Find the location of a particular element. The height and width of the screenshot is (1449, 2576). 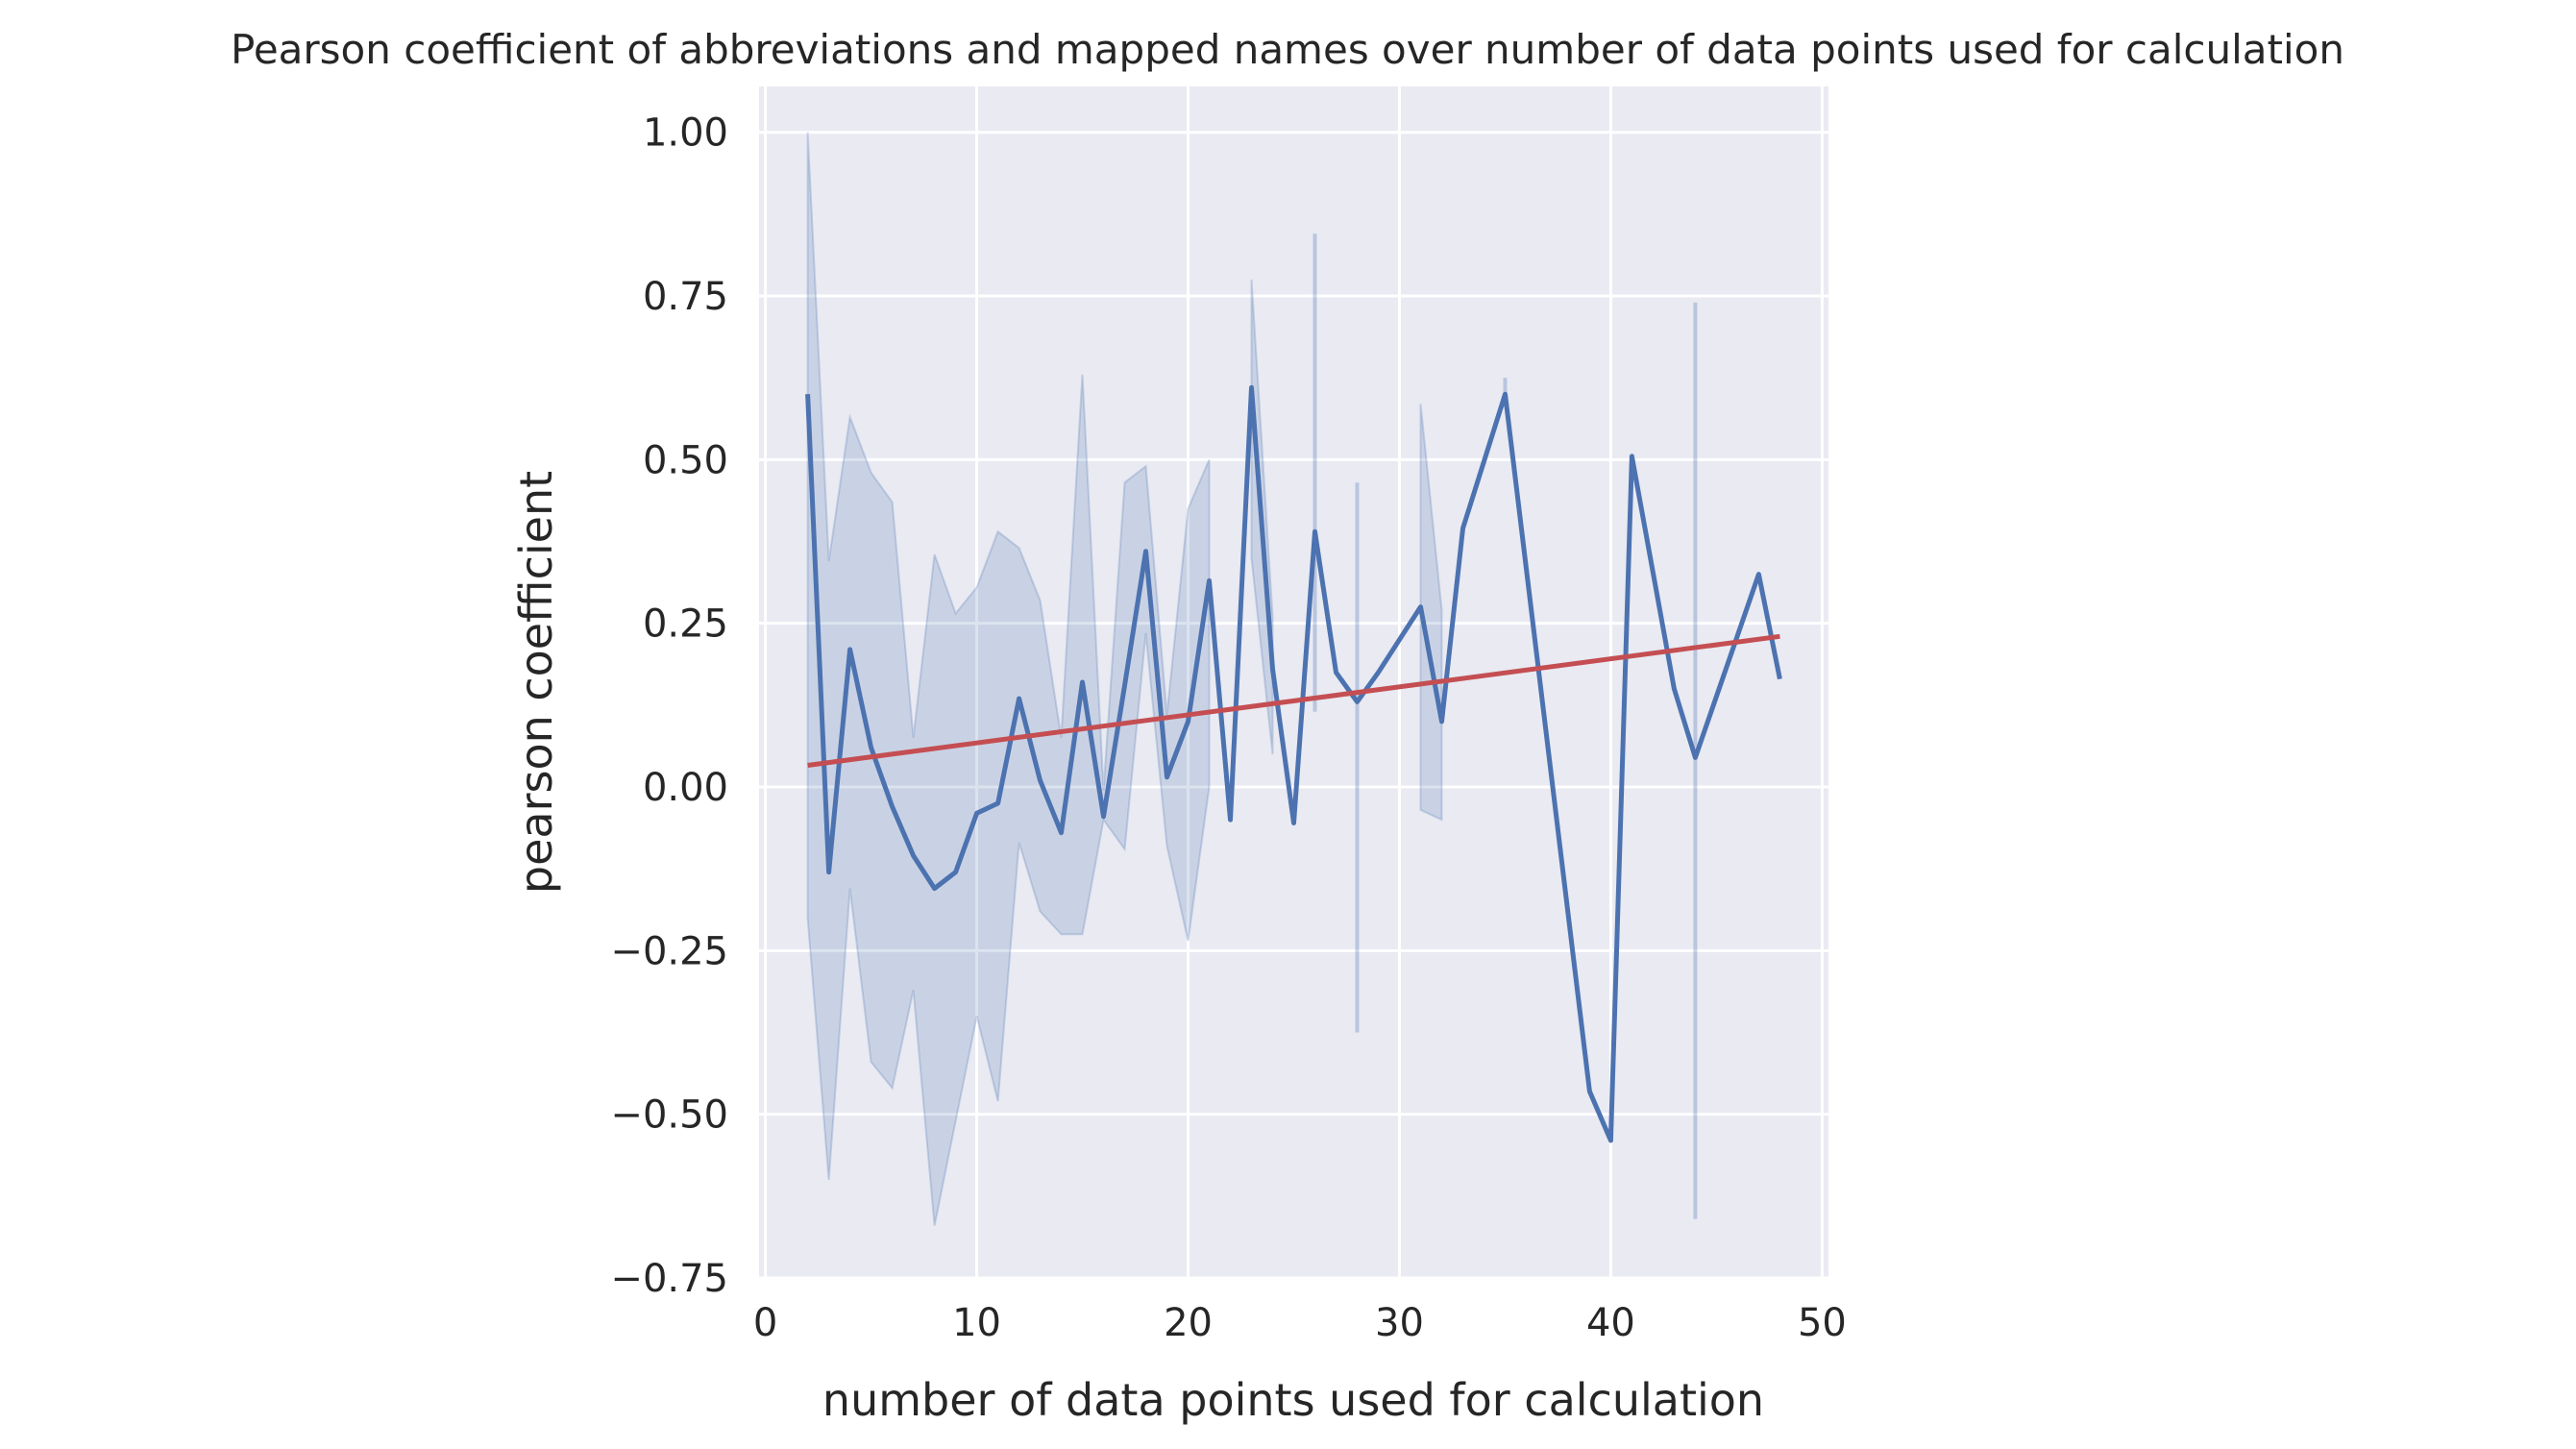

y-tick-label: −0.25 is located at coordinates (669, 951).